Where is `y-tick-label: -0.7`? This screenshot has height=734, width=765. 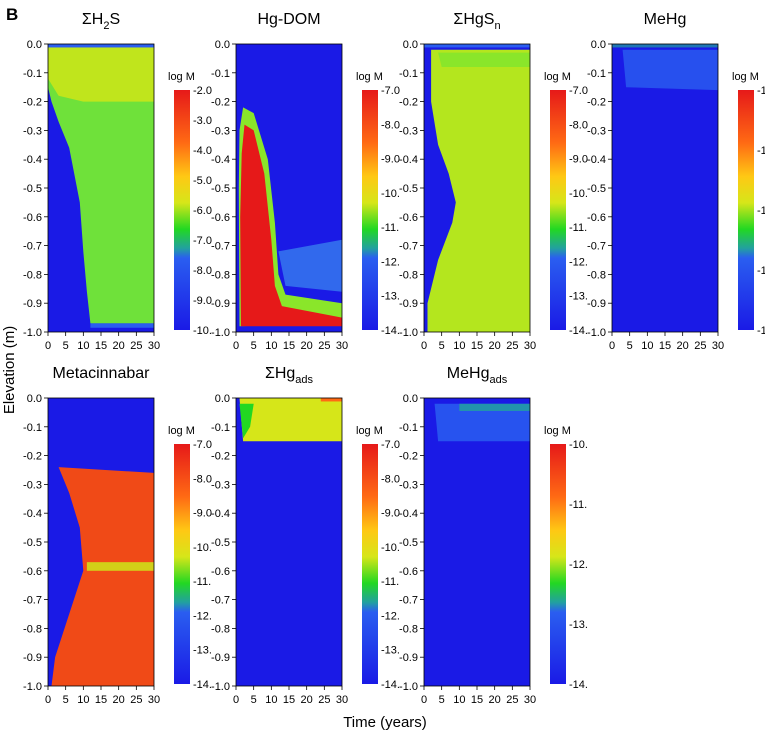 y-tick-label: -0.7 is located at coordinates (32, 601).